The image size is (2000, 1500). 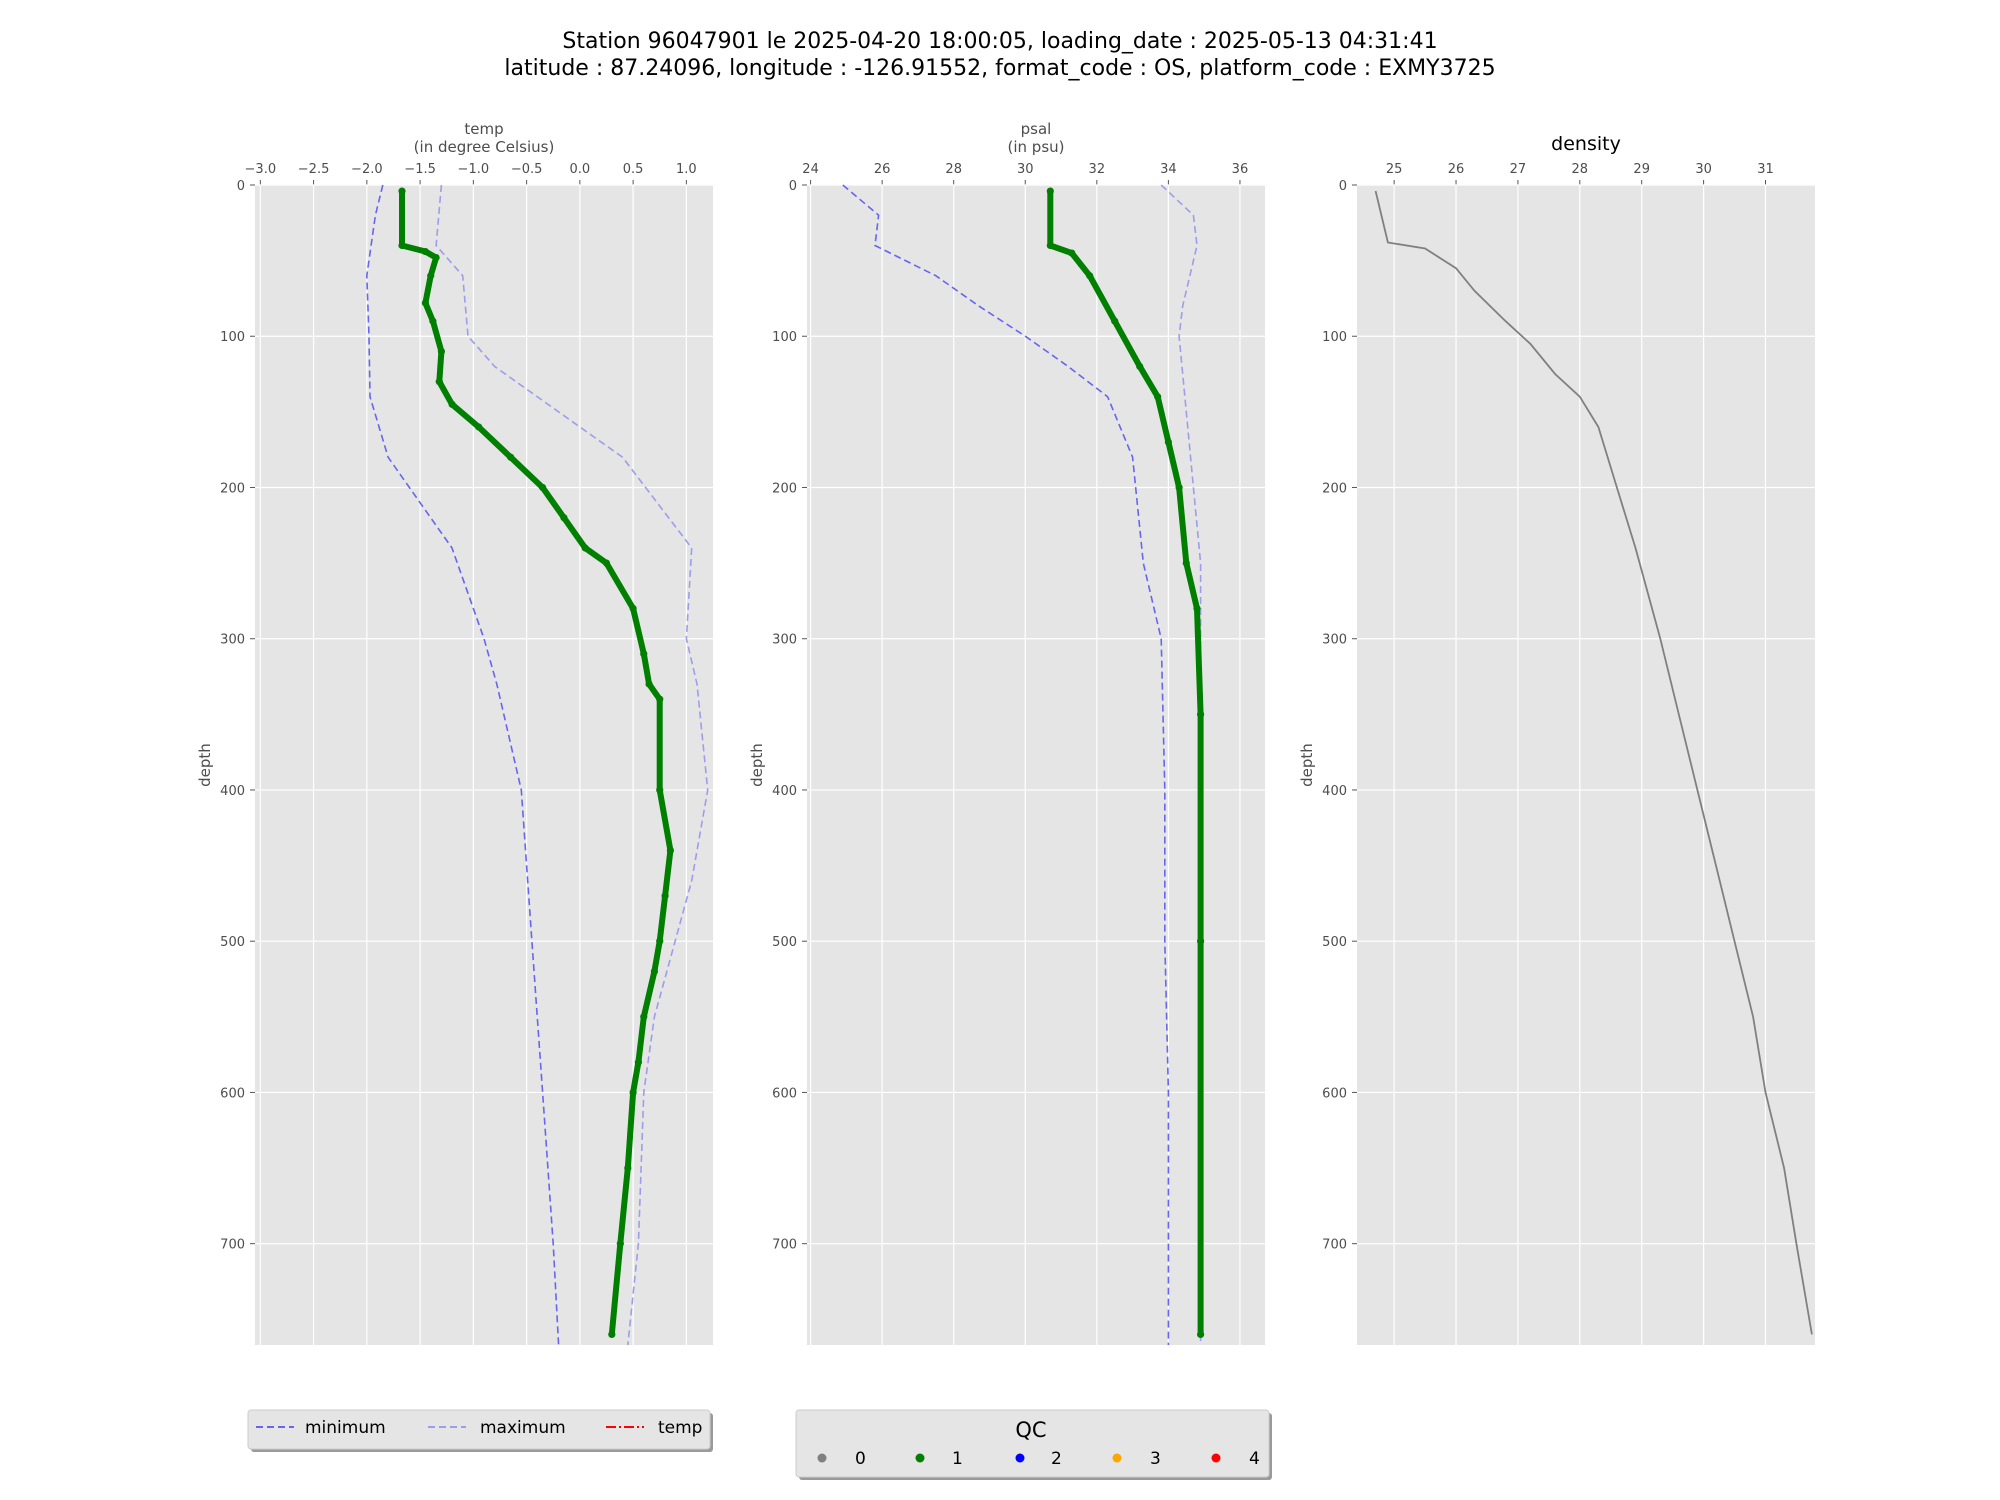 What do you see at coordinates (523, 1428) in the screenshot?
I see `legend-maximum-label: maximum` at bounding box center [523, 1428].